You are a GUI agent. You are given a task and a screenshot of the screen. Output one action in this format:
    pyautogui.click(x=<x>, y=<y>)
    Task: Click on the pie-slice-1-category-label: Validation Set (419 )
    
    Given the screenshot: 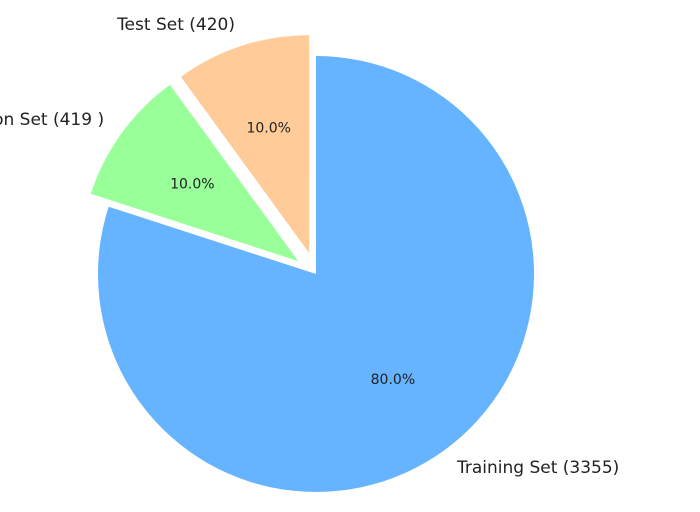 What is the action you would take?
    pyautogui.click(x=52, y=120)
    